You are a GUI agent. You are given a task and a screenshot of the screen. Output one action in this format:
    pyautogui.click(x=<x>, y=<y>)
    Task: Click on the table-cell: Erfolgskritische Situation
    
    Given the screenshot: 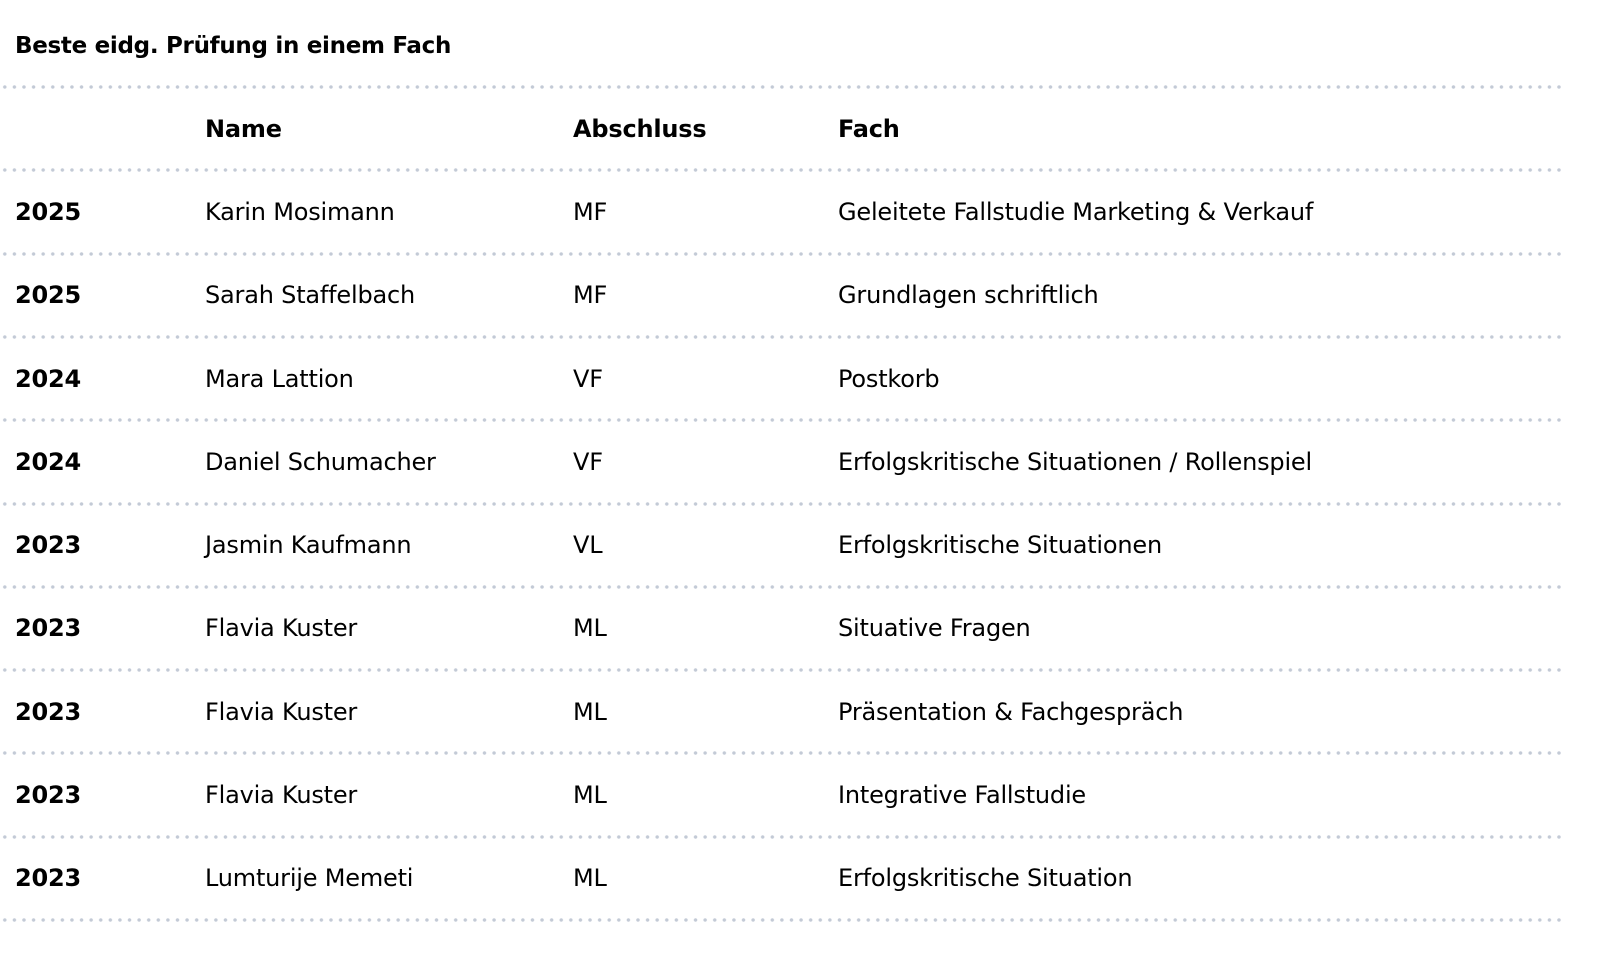 What is the action you would take?
    pyautogui.click(x=985, y=878)
    